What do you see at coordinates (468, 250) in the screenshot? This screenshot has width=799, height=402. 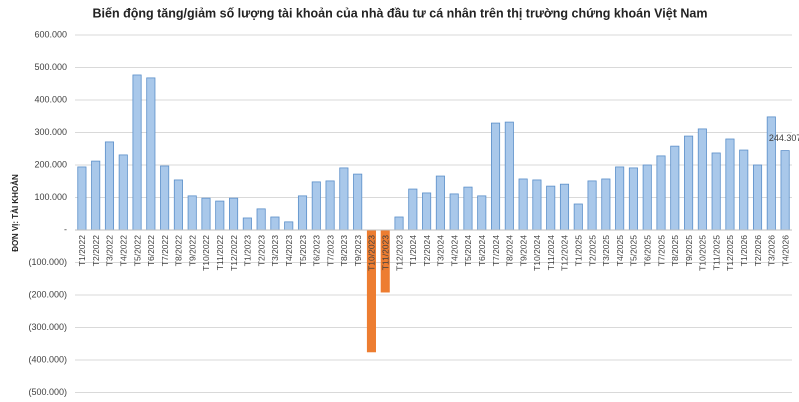 I see `x-tick-label: T5/2024` at bounding box center [468, 250].